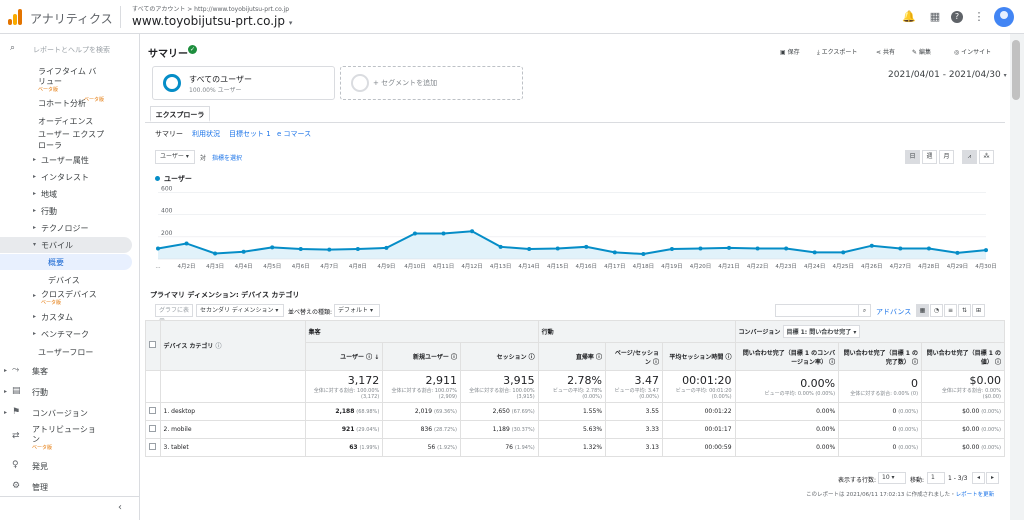 The image size is (1024, 520). What do you see at coordinates (922, 310) in the screenshot?
I see `table-view-icon: ▦` at bounding box center [922, 310].